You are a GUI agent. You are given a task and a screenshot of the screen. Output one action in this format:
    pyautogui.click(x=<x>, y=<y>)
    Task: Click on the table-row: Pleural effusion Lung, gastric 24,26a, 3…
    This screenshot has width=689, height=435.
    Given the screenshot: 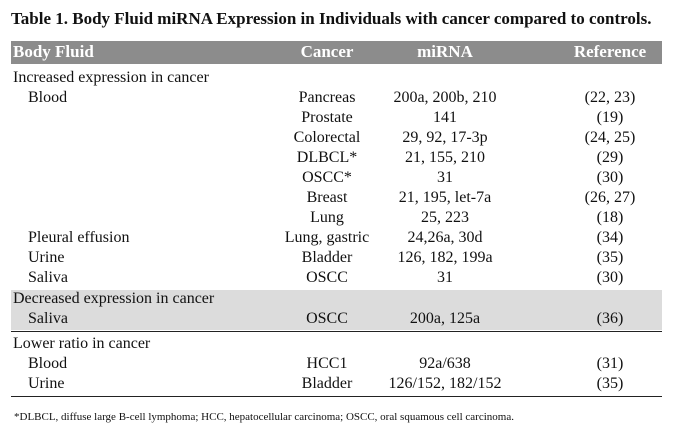 What is the action you would take?
    pyautogui.click(x=326, y=237)
    